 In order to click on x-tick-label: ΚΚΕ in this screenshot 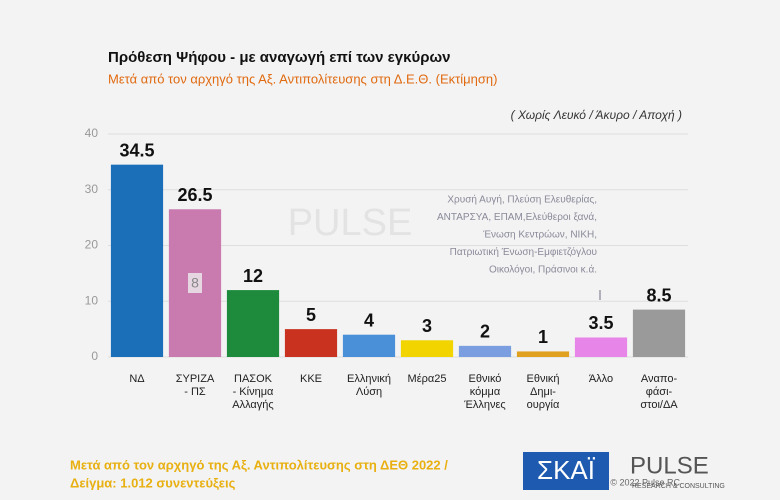, I will do `click(310, 379)`.